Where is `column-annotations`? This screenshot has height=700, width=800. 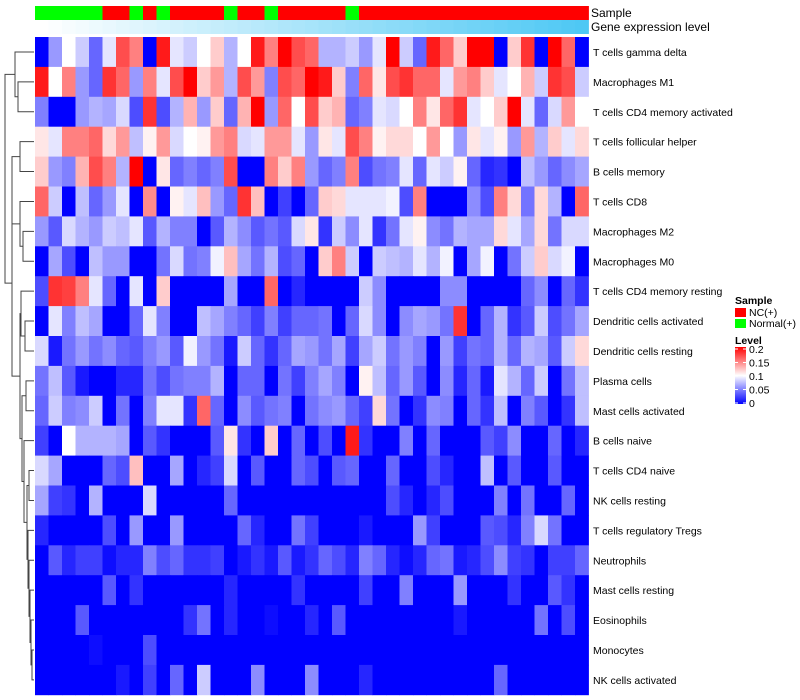
column-annotations is located at coordinates (312, 20).